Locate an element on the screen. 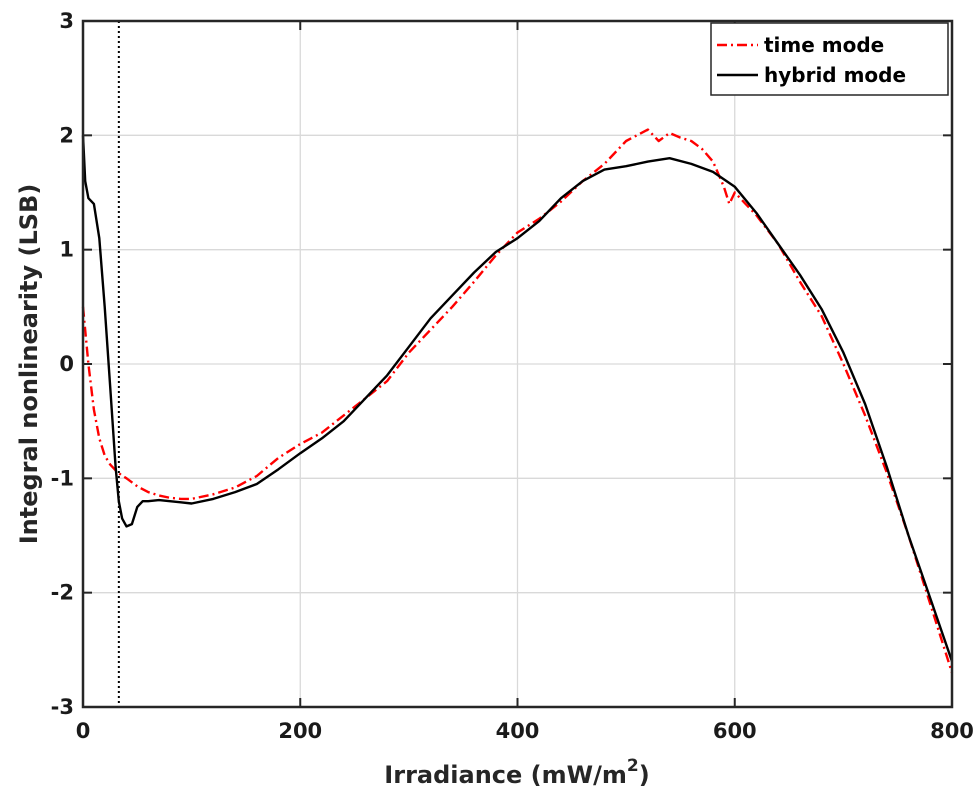 The width and height of the screenshot is (979, 789). legend-label-time-mode: time mode is located at coordinates (824, 45).